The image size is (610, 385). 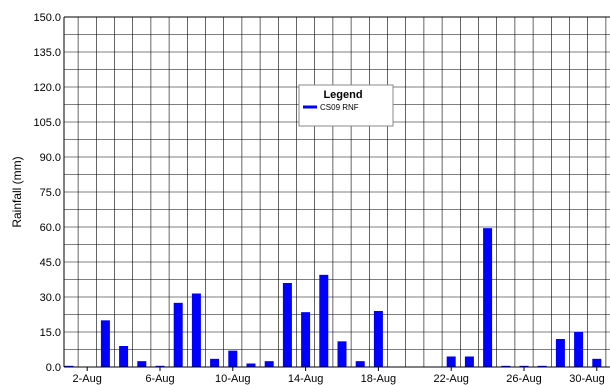 I want to click on bar-28-Aug, so click(x=560, y=353).